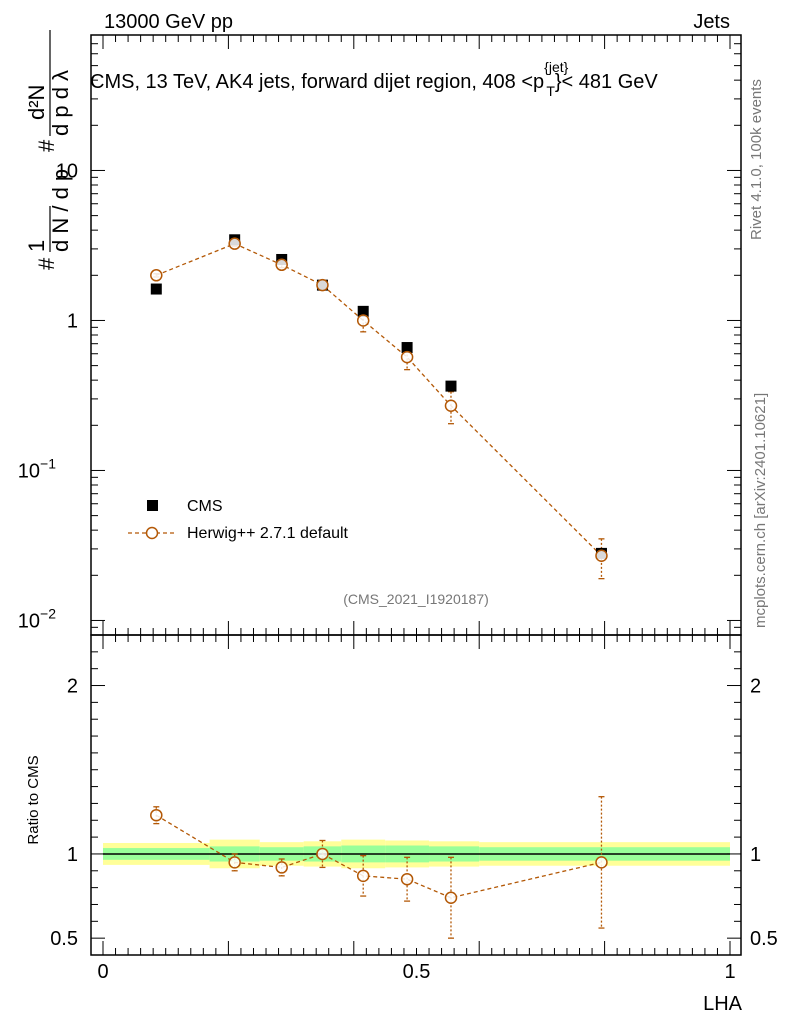 This screenshot has height=1024, width=786. I want to click on x-tick-label: 0, so click(102, 972).